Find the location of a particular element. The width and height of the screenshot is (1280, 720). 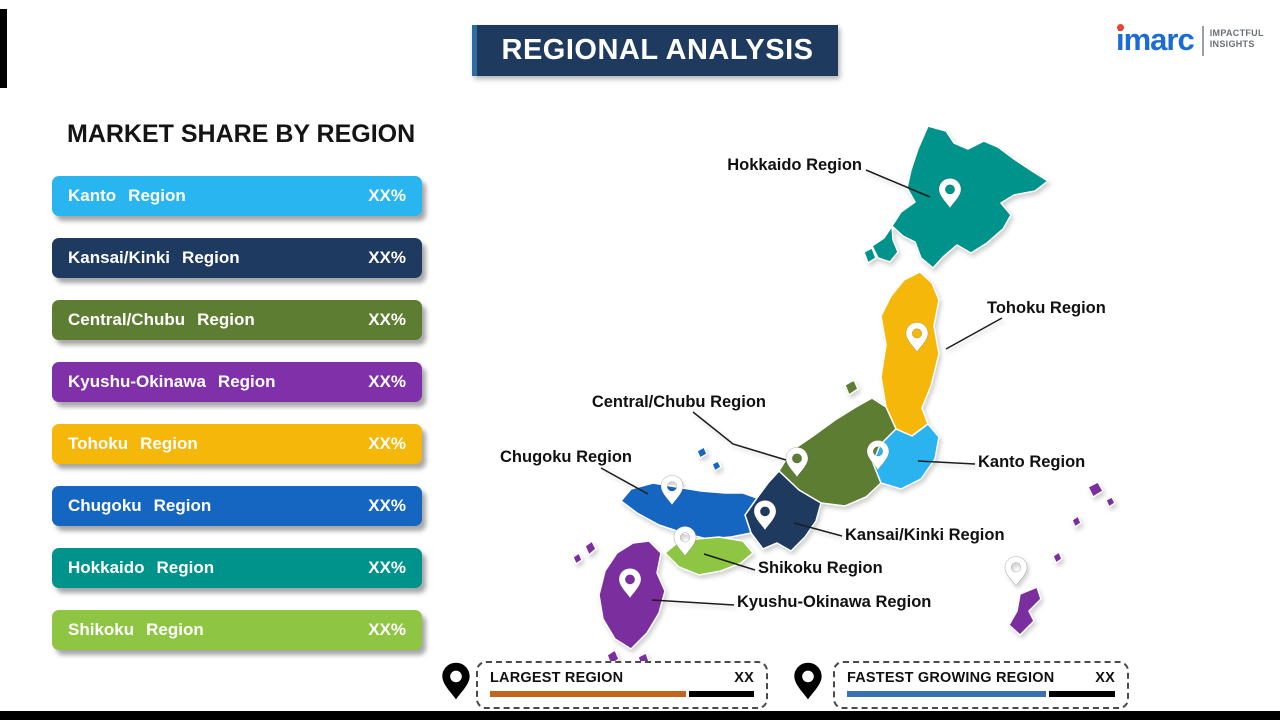

largest-region-bar-colored is located at coordinates (588, 694).